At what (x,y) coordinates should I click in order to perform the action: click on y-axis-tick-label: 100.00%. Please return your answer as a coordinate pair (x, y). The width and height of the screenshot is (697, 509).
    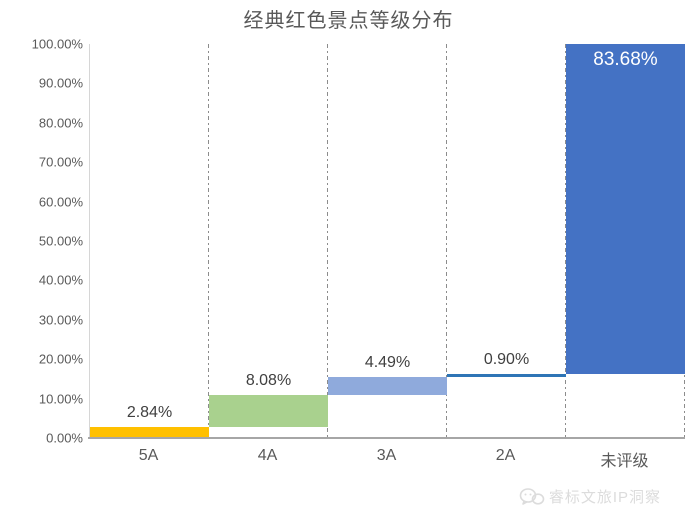
    Looking at the image, I should click on (57, 44).